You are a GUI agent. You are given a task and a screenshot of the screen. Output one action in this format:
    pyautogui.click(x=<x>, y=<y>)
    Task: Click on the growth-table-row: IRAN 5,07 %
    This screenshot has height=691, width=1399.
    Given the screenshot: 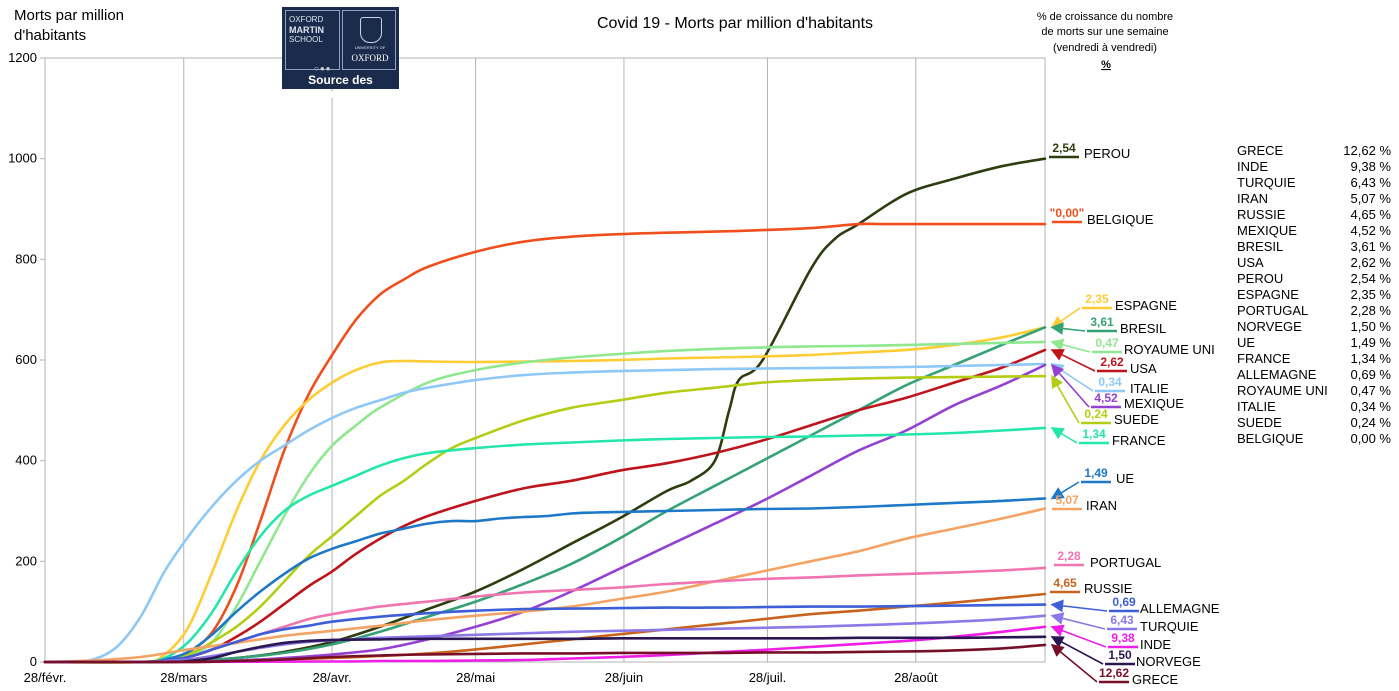 What is the action you would take?
    pyautogui.click(x=1314, y=199)
    